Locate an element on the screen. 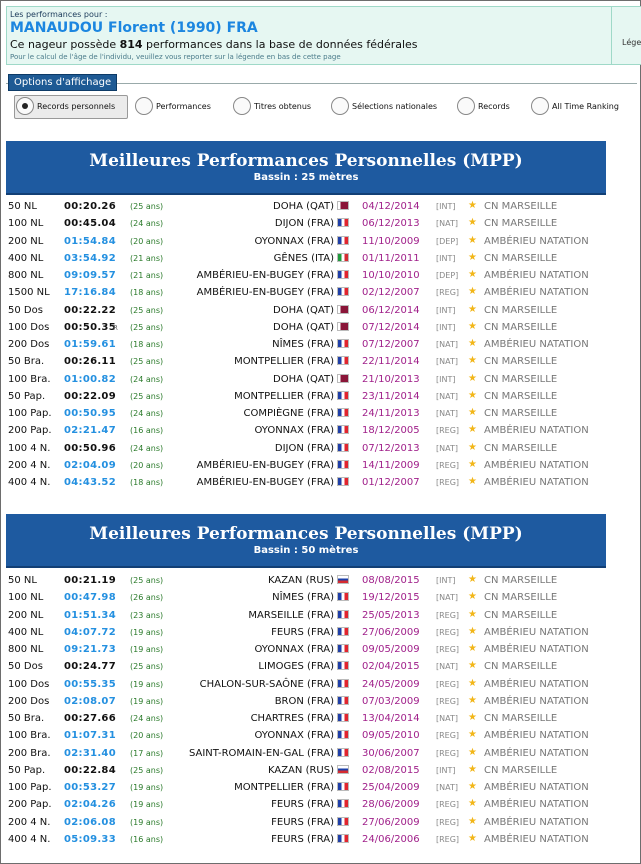  meet-date-link: 25/05/2013 is located at coordinates (391, 615).